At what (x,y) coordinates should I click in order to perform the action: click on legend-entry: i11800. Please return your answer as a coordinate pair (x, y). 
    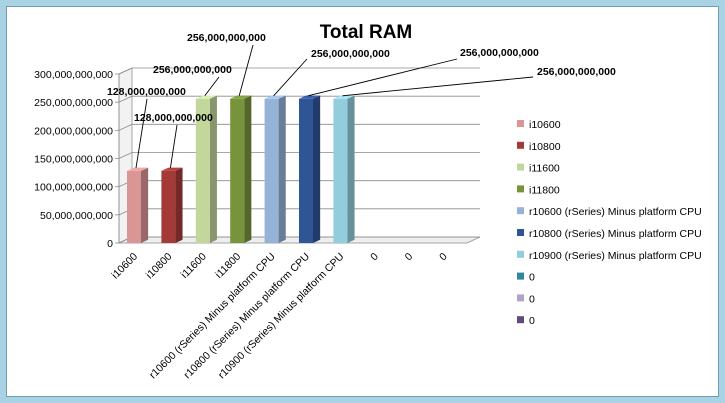
    Looking at the image, I should click on (544, 190).